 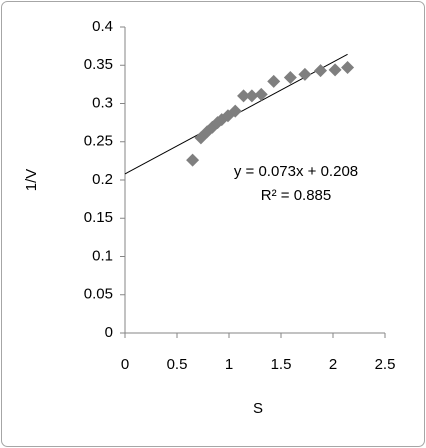 I want to click on x-tick-label: 1.5, so click(x=281, y=364).